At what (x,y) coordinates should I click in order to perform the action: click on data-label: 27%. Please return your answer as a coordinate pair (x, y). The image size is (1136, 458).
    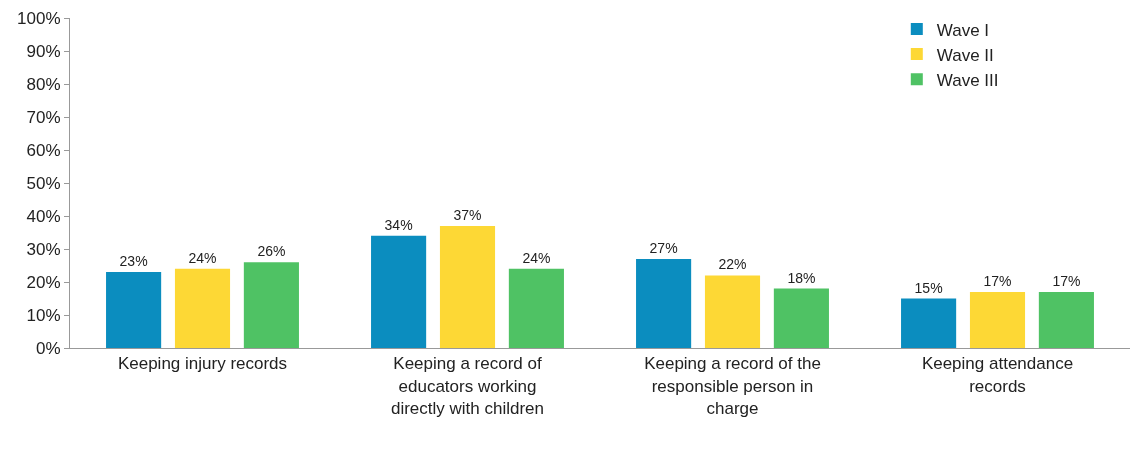
    Looking at the image, I should click on (663, 247).